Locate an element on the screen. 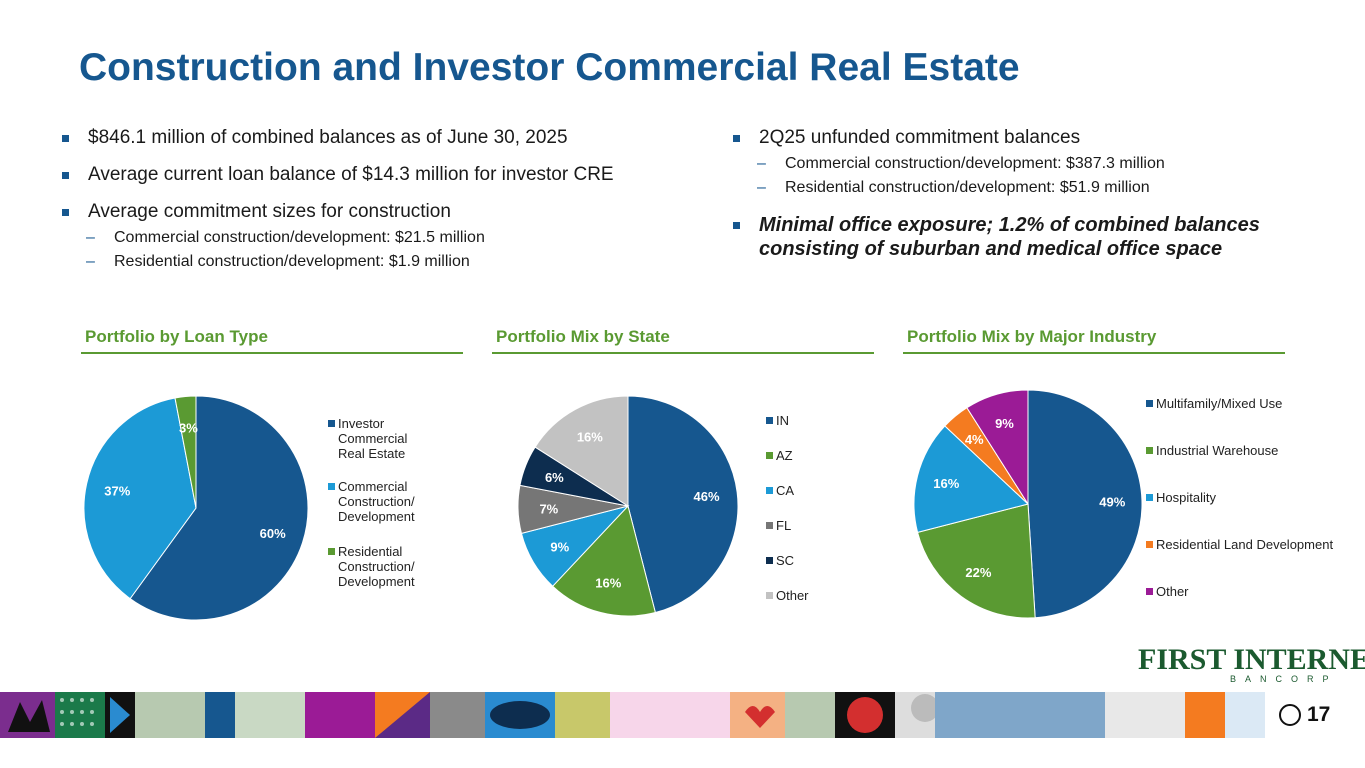  data-label: 6% is located at coordinates (554, 477).